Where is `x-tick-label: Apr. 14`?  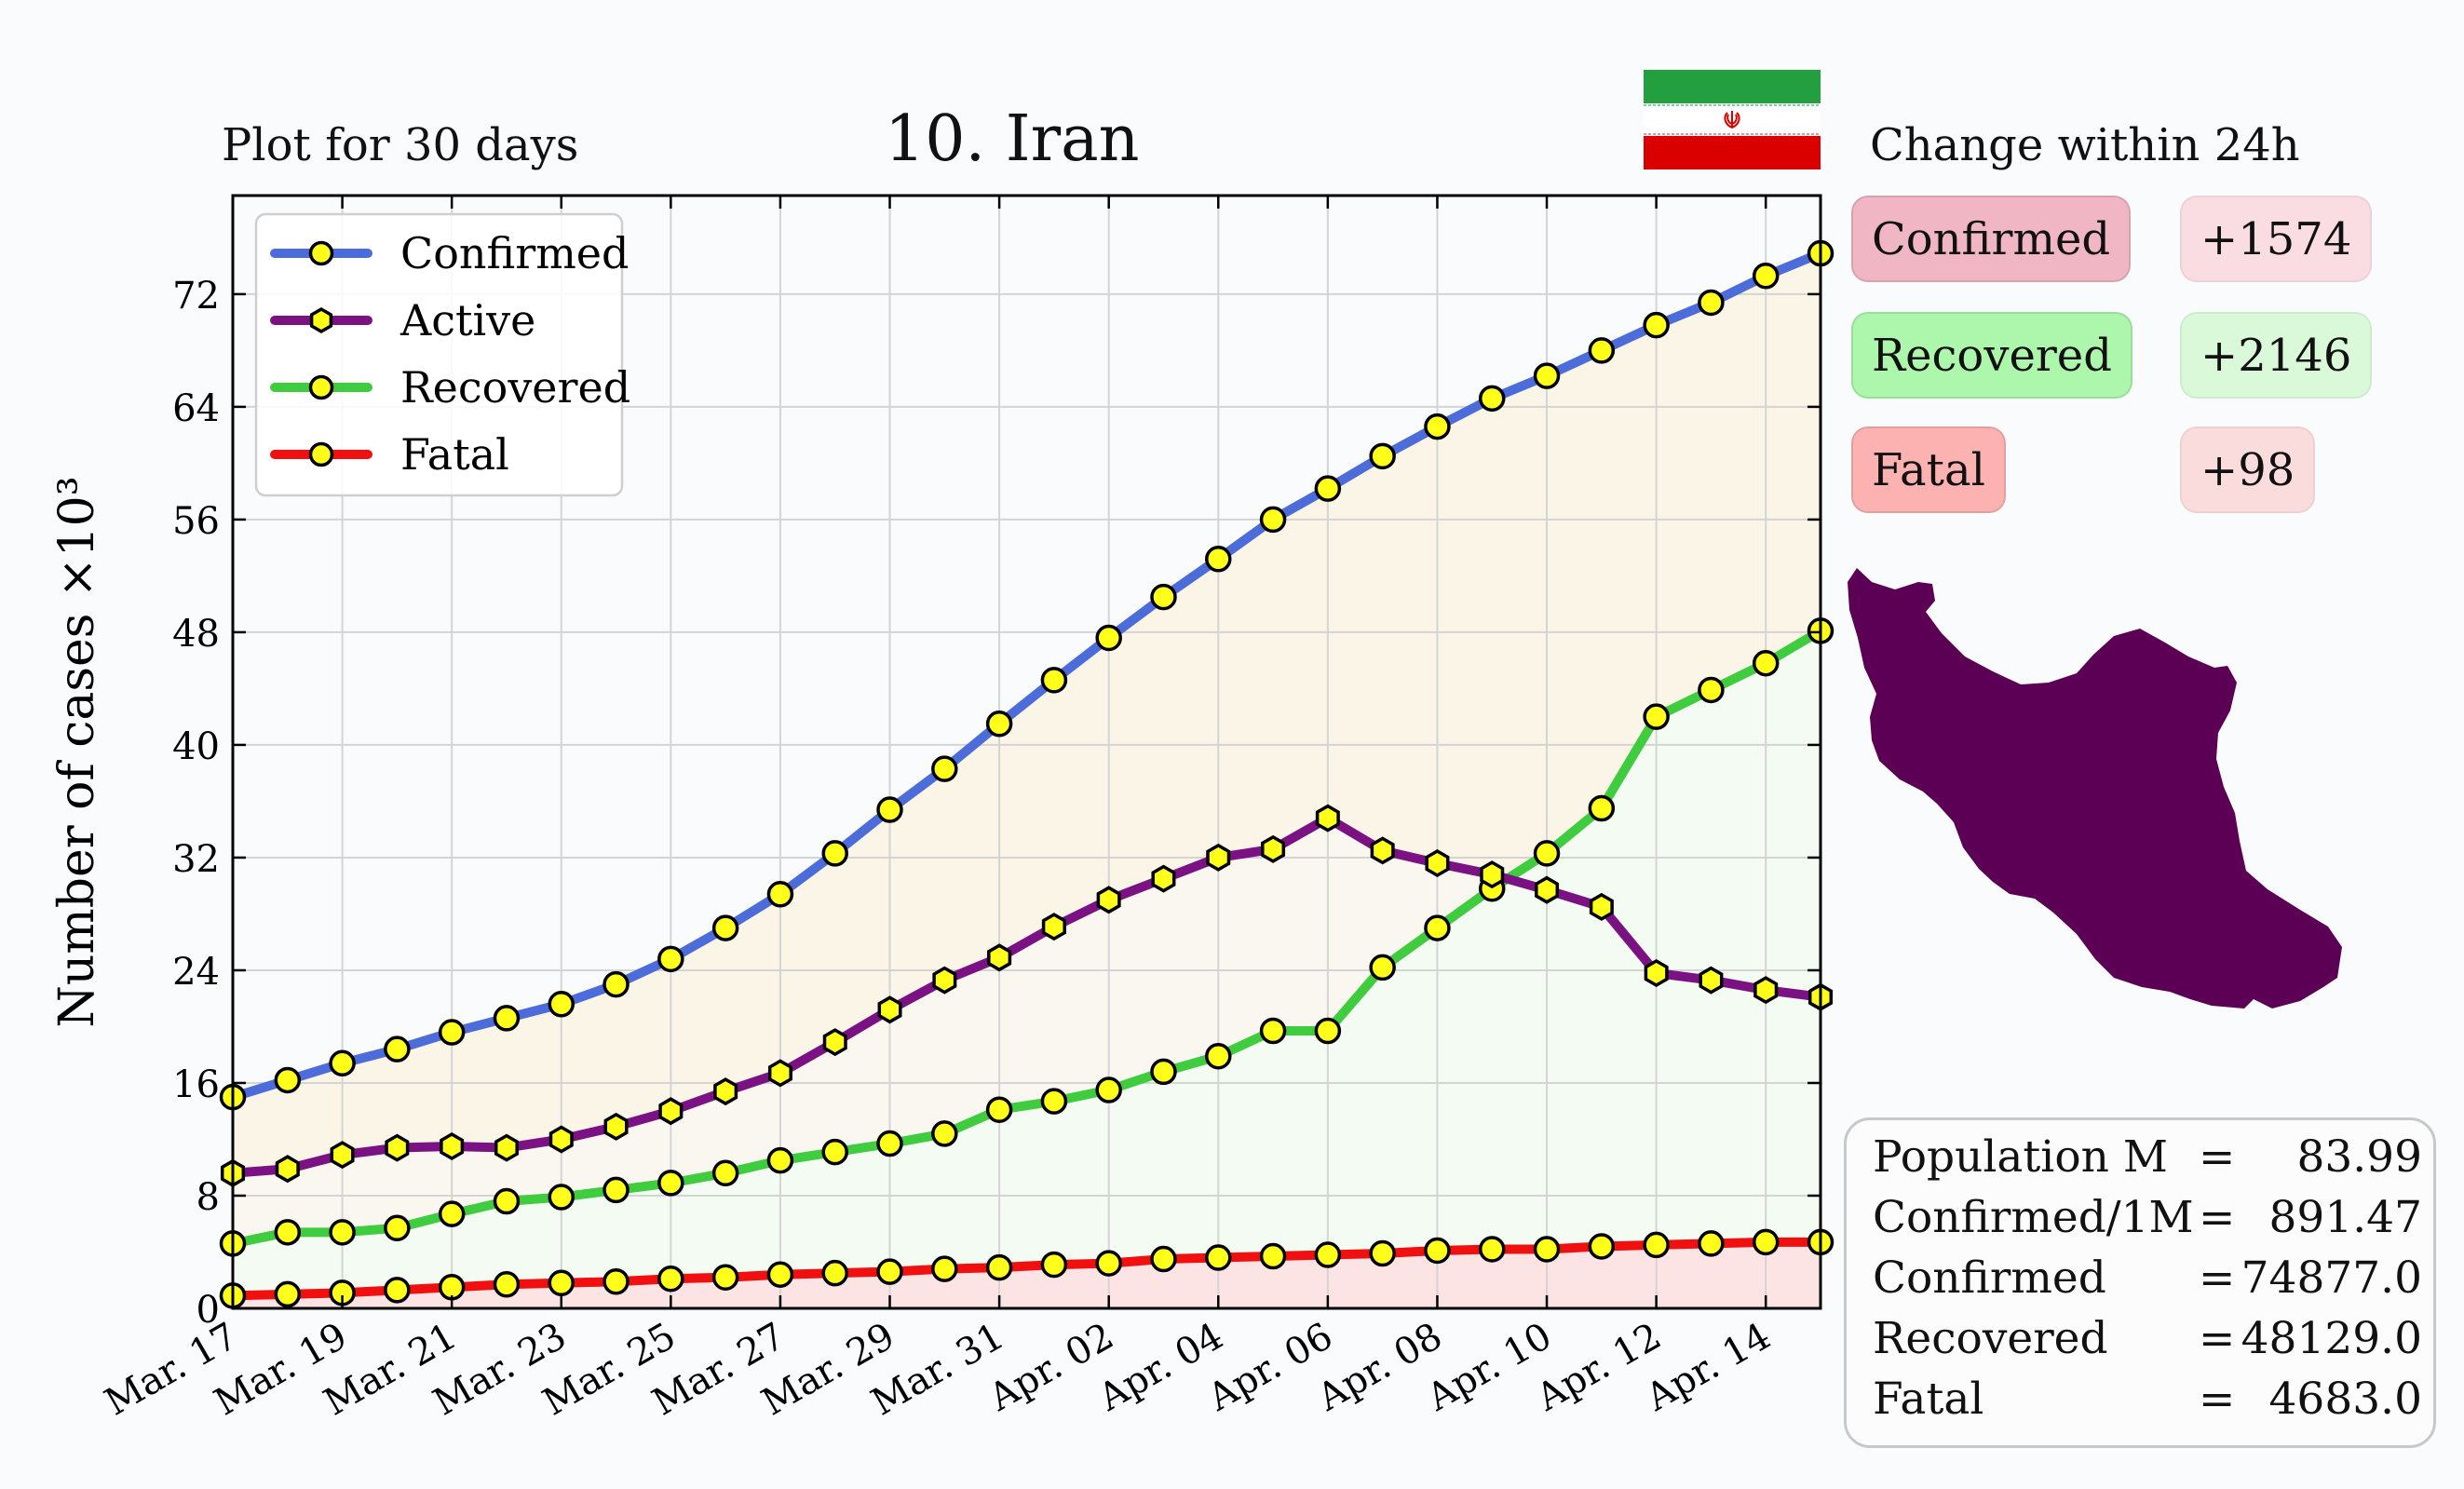 x-tick-label: Apr. 14 is located at coordinates (1708, 1367).